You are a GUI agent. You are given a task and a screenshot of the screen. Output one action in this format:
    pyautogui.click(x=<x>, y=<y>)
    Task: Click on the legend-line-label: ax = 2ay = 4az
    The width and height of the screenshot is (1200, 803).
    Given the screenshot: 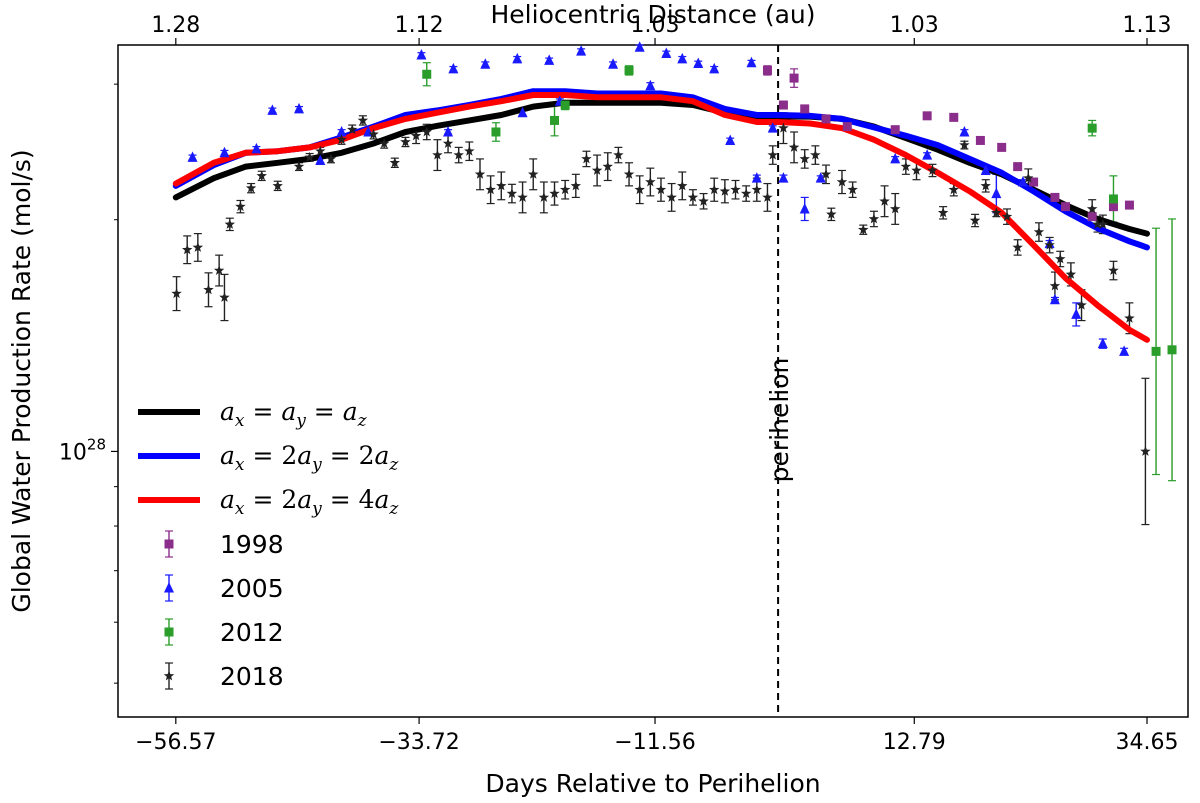 What is the action you would take?
    pyautogui.click(x=309, y=502)
    